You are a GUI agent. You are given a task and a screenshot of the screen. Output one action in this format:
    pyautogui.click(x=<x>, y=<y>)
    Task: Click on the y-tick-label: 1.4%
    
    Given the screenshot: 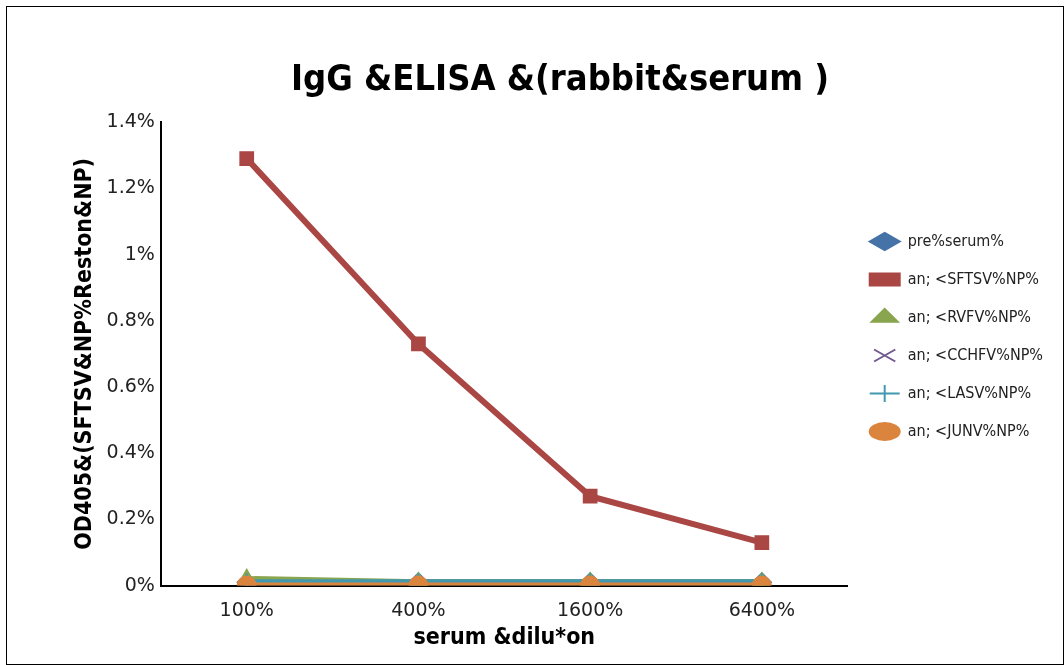 What is the action you would take?
    pyautogui.click(x=130, y=120)
    